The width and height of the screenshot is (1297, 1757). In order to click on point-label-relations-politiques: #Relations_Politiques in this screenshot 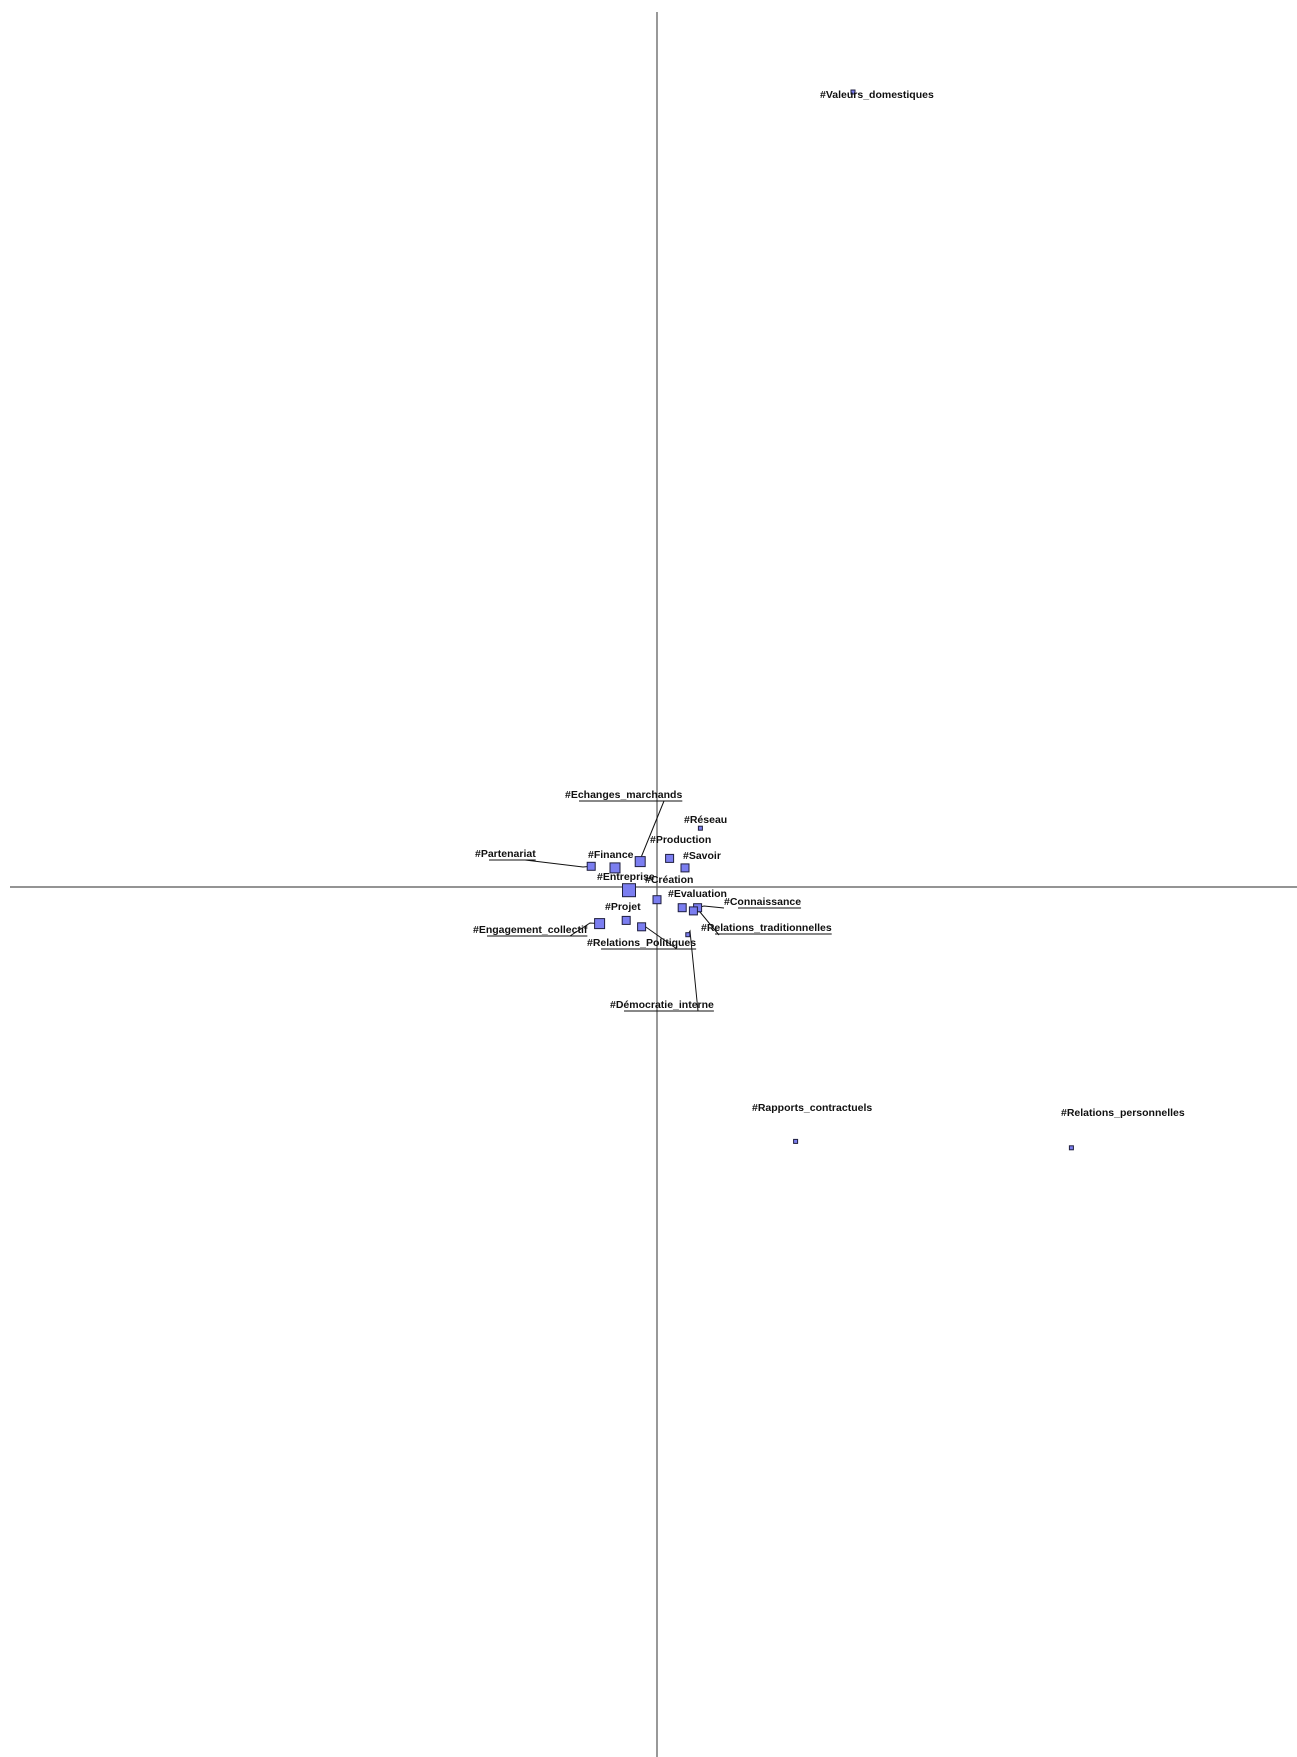, I will do `click(641, 943)`.